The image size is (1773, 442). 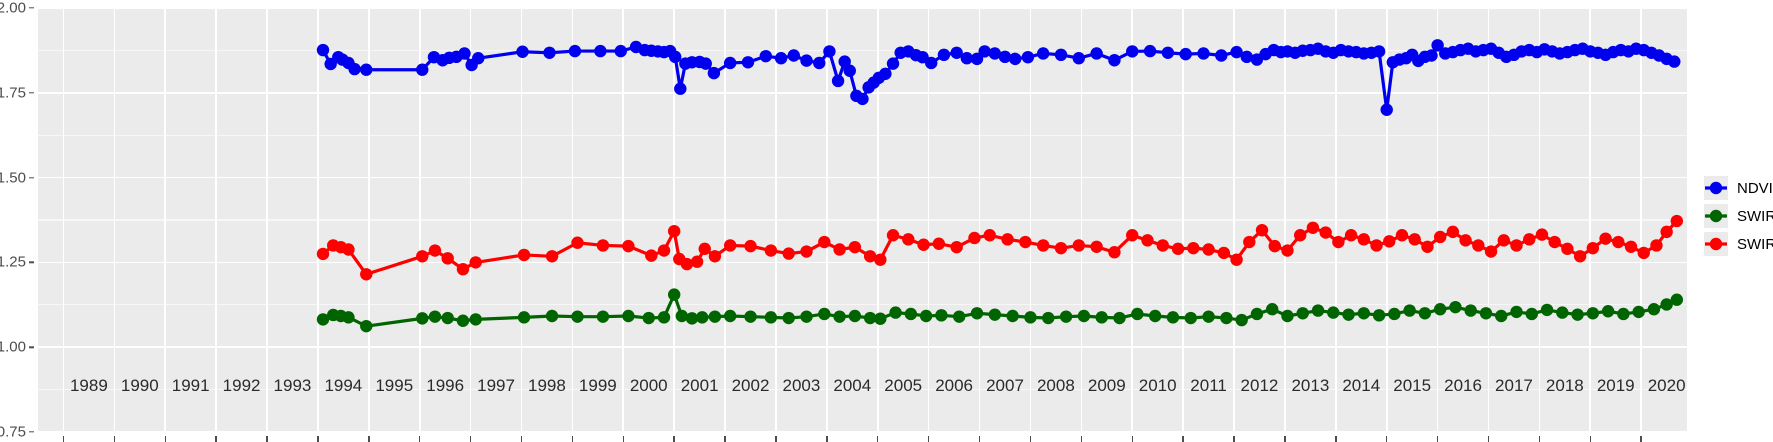 I want to click on legend-item-swir1: SWIR1, so click(x=1738, y=244).